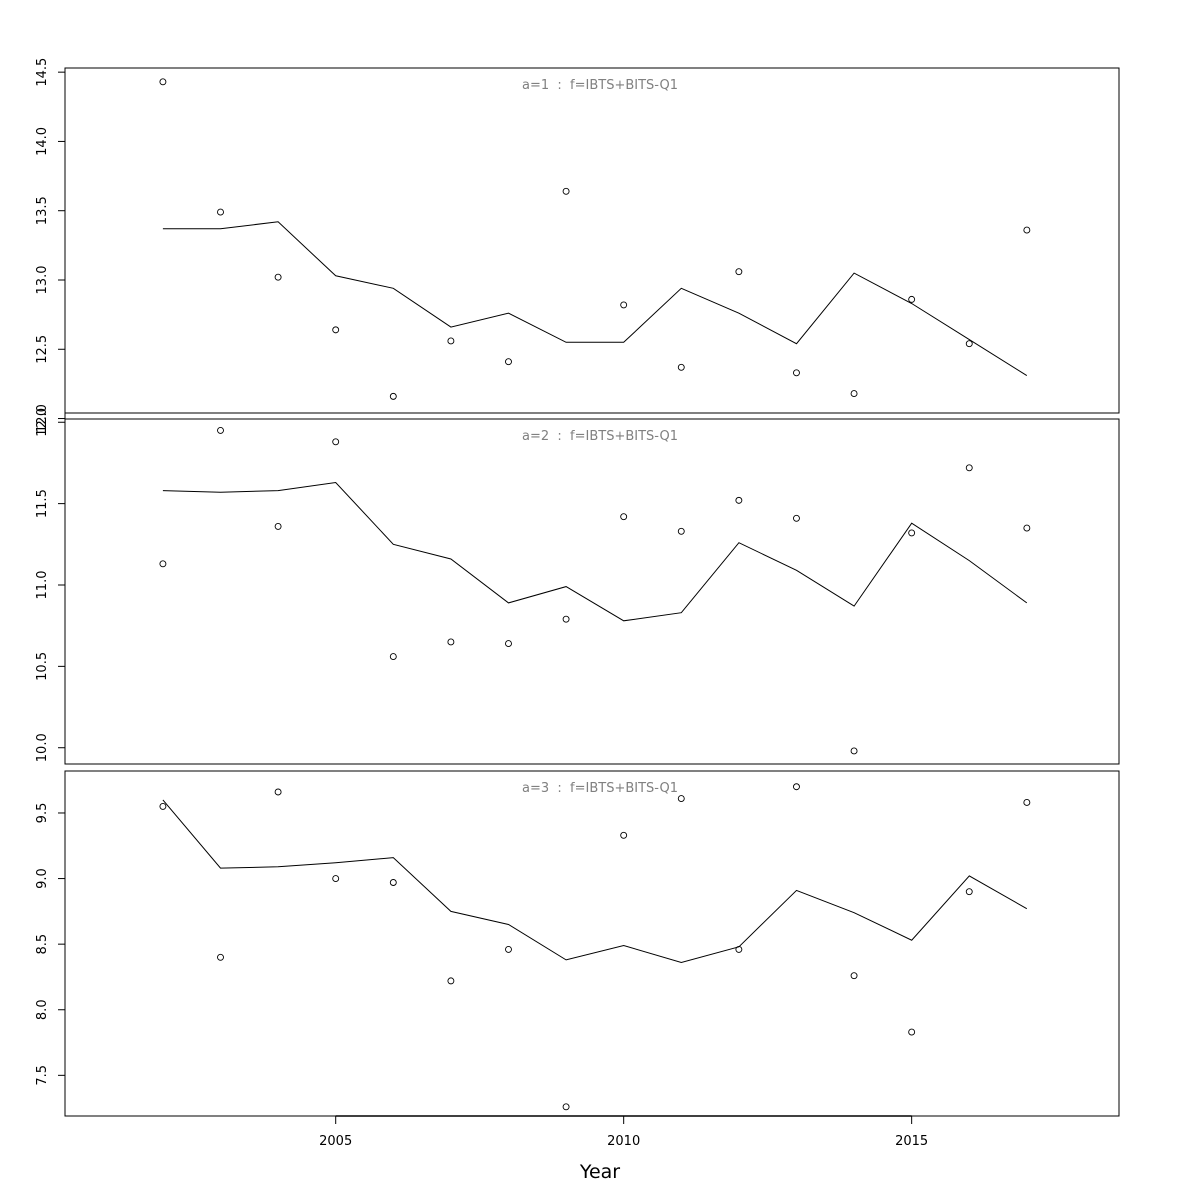 The width and height of the screenshot is (1200, 1200). I want to click on panel-title: a=3 : f=IBTS+BITS-Q1, so click(600, 788).